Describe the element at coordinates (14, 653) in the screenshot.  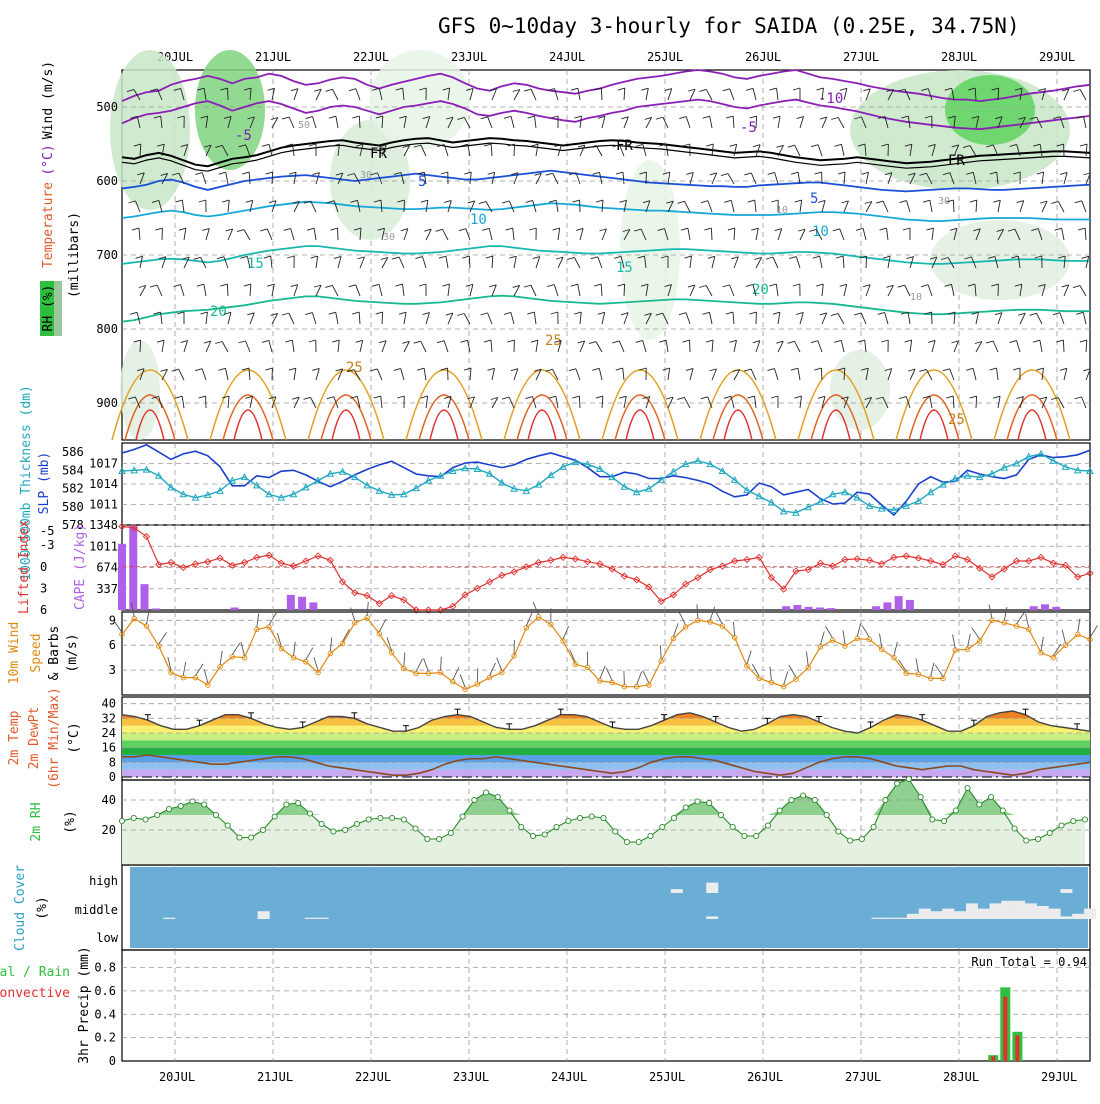
I see `wind10m-label-a: 10m Wind` at that location.